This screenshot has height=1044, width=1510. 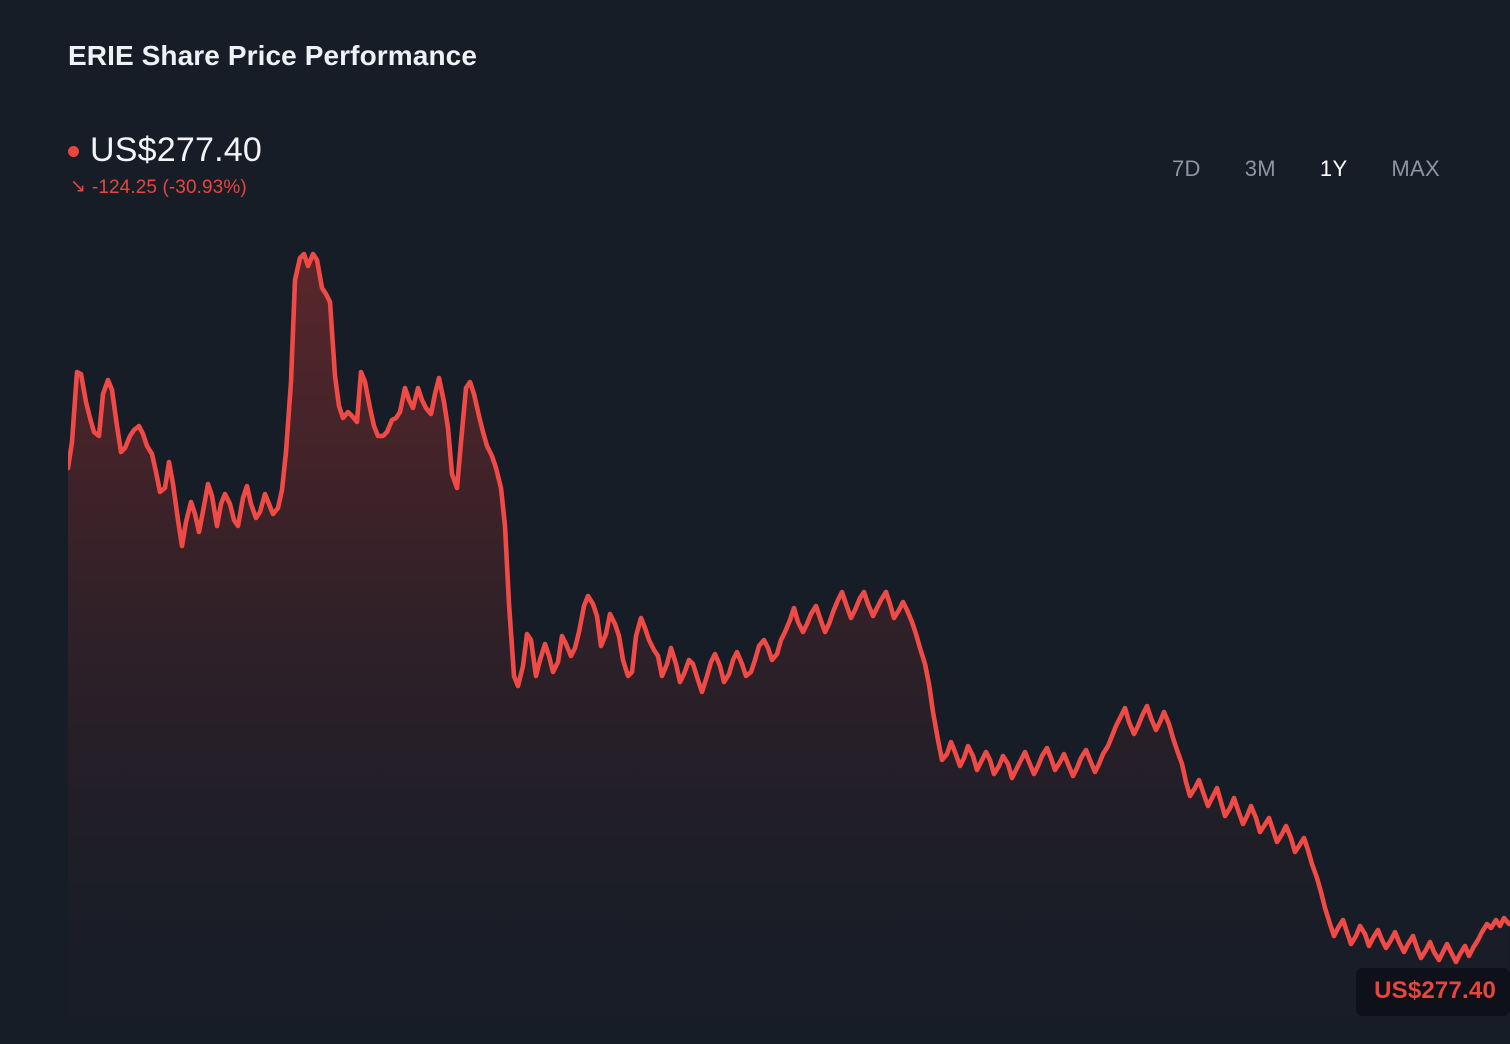 What do you see at coordinates (176, 150) in the screenshot?
I see `current-price: US$277.40` at bounding box center [176, 150].